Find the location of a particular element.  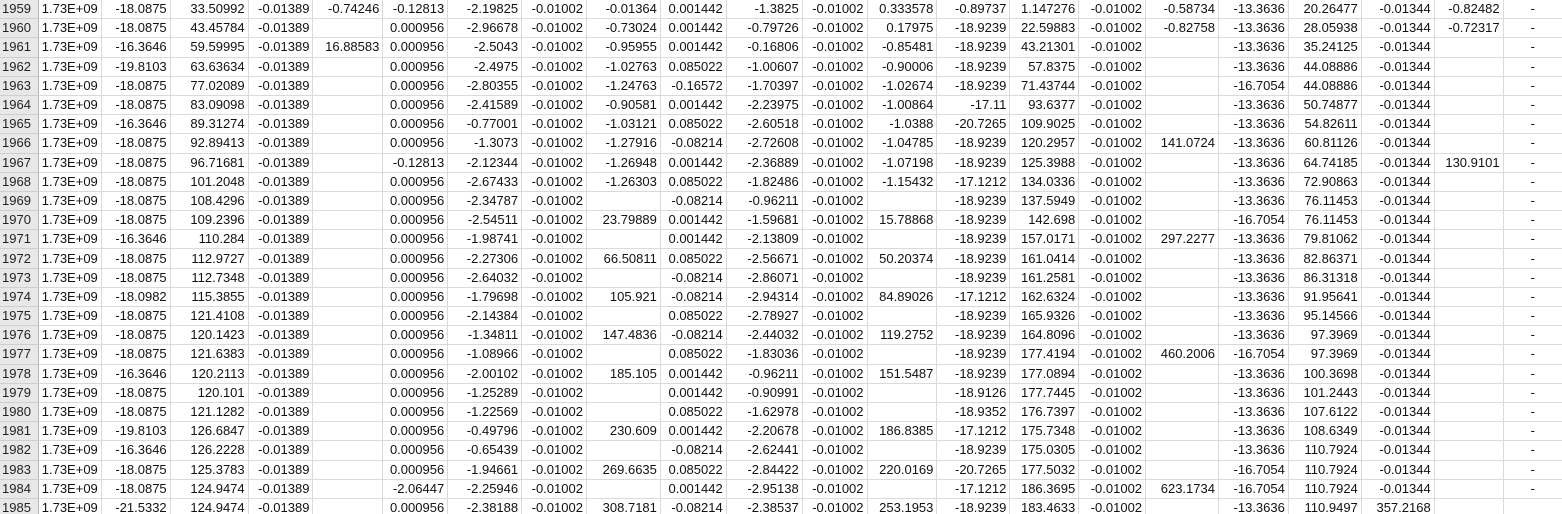

cell-J1979: 0.001442 is located at coordinates (693, 393).